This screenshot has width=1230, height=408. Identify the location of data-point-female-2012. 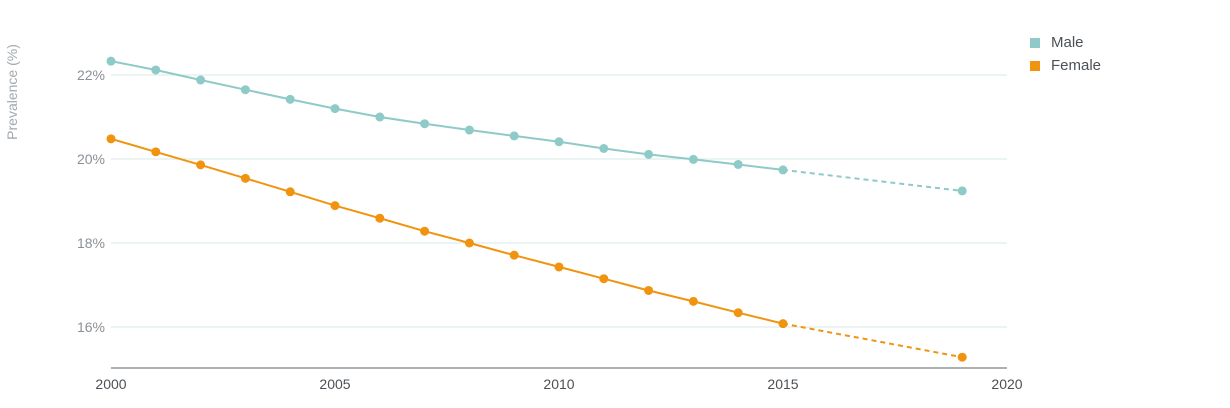
(649, 290).